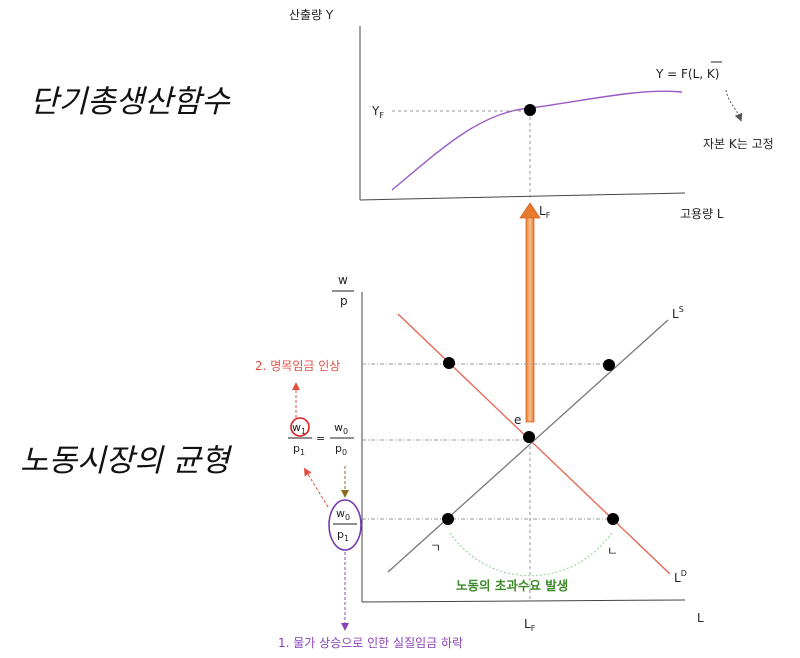  I want to click on top-x-axis-label: 고용량 L, so click(702, 214).